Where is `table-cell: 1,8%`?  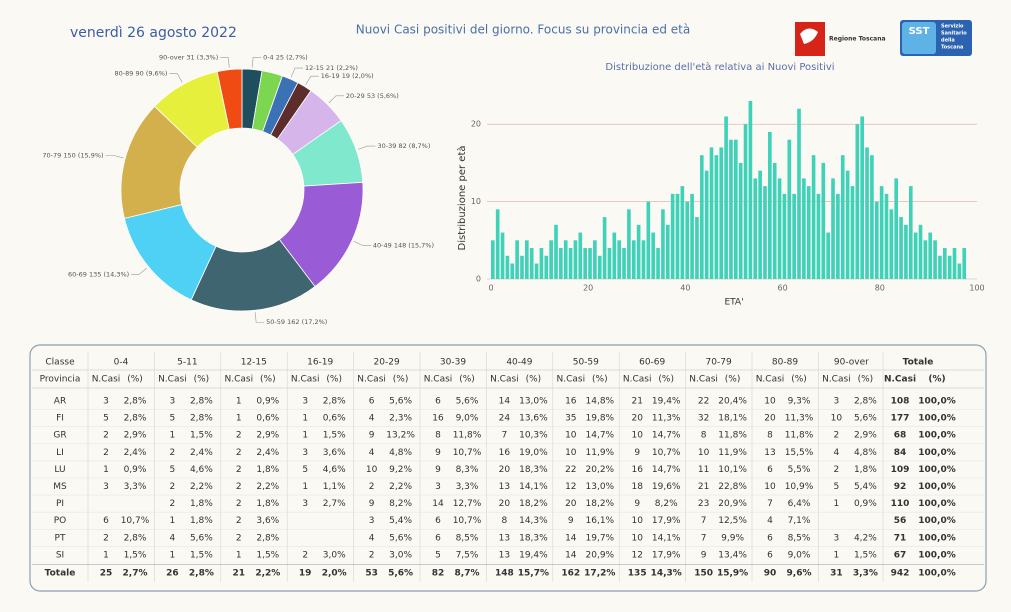 table-cell: 1,8% is located at coordinates (267, 470).